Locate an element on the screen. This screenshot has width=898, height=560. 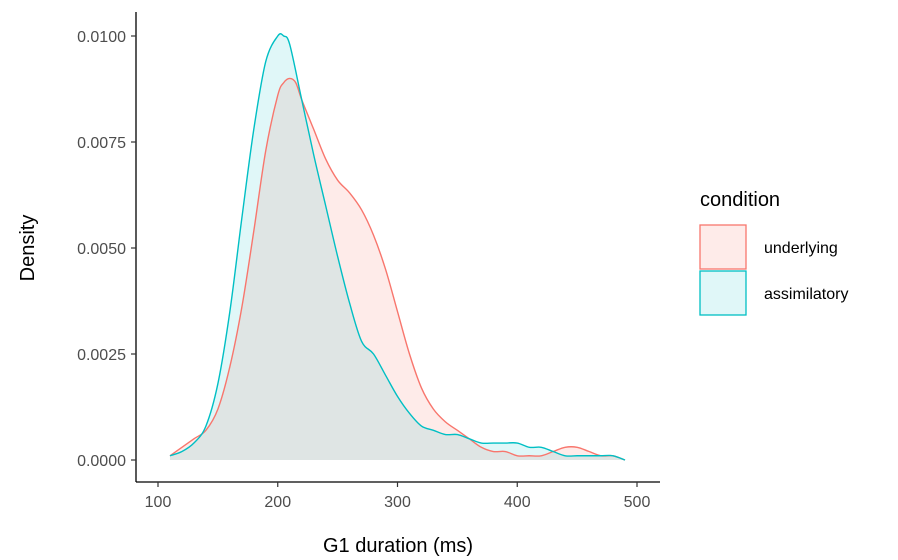
legend-key-underlying is located at coordinates (723, 247).